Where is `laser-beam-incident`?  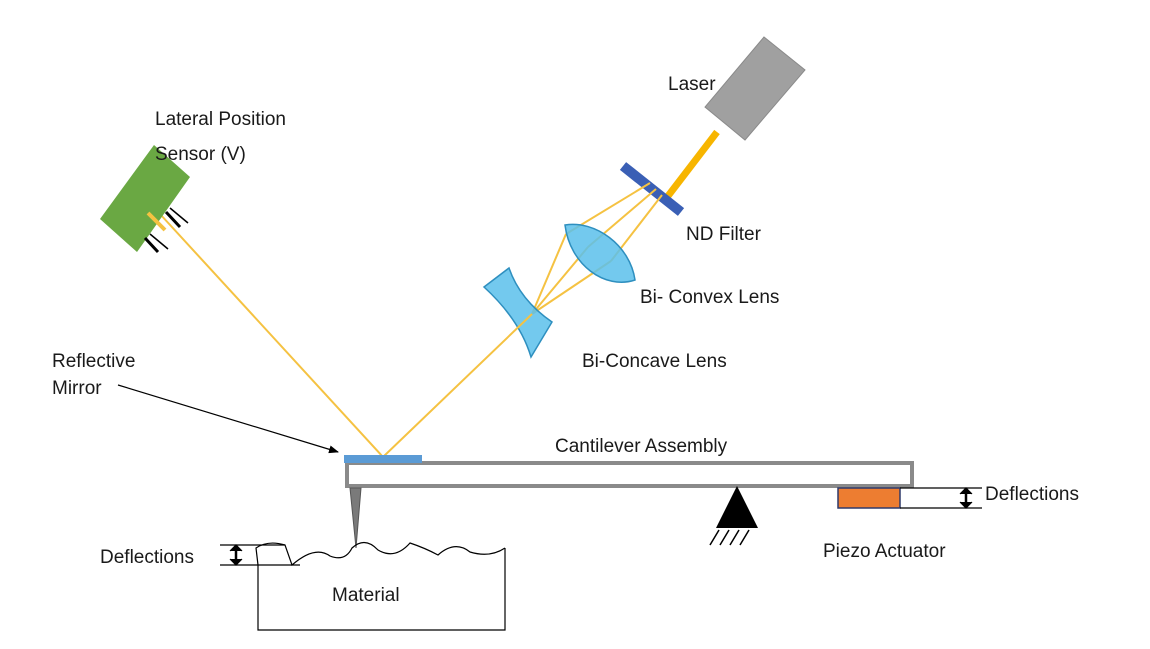 laser-beam-incident is located at coordinates (457, 385).